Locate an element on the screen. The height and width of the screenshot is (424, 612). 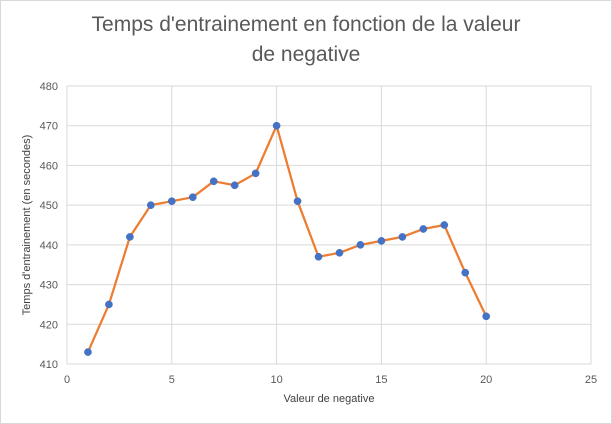
y-tick-label: 480 is located at coordinates (49, 87).